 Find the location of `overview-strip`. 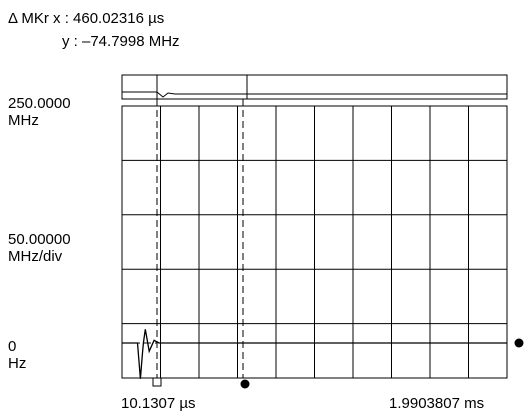

overview-strip is located at coordinates (314, 87).